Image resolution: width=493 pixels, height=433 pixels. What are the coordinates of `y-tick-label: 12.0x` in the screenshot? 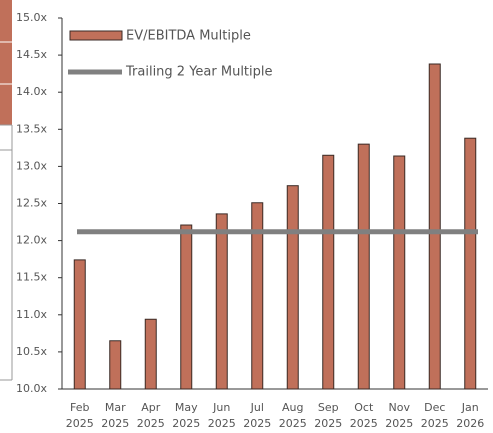 It's located at (31, 240).